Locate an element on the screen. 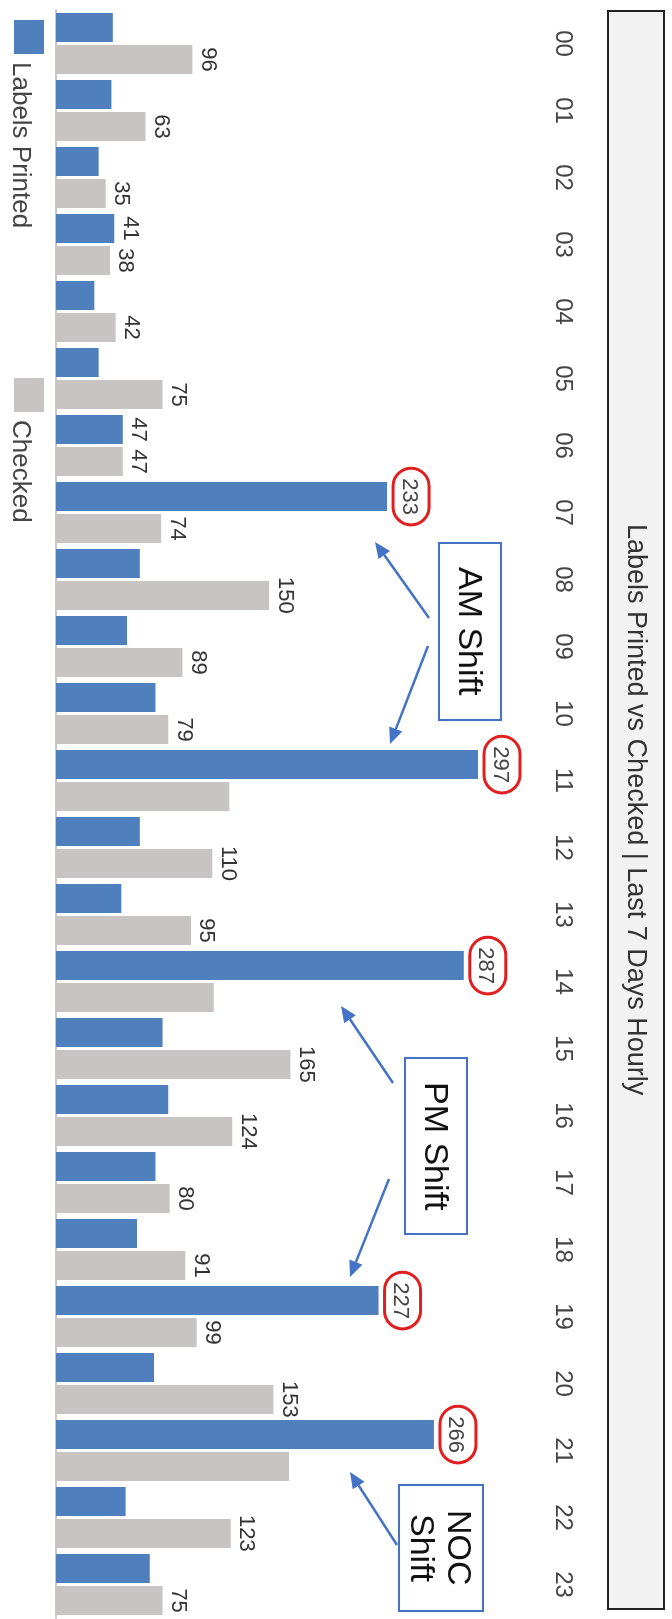 Image resolution: width=672 pixels, height=1619 pixels. data-label: 38 is located at coordinates (127, 260).